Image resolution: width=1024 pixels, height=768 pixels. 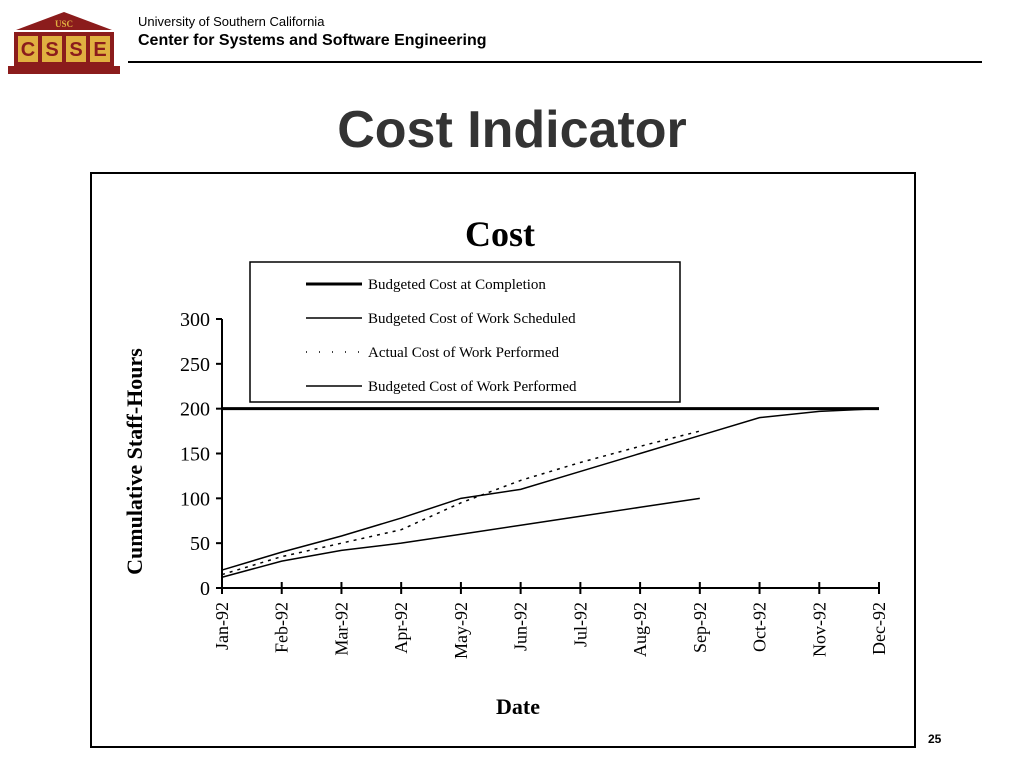 I want to click on x-tick-label: Mar-92, so click(x=341, y=629).